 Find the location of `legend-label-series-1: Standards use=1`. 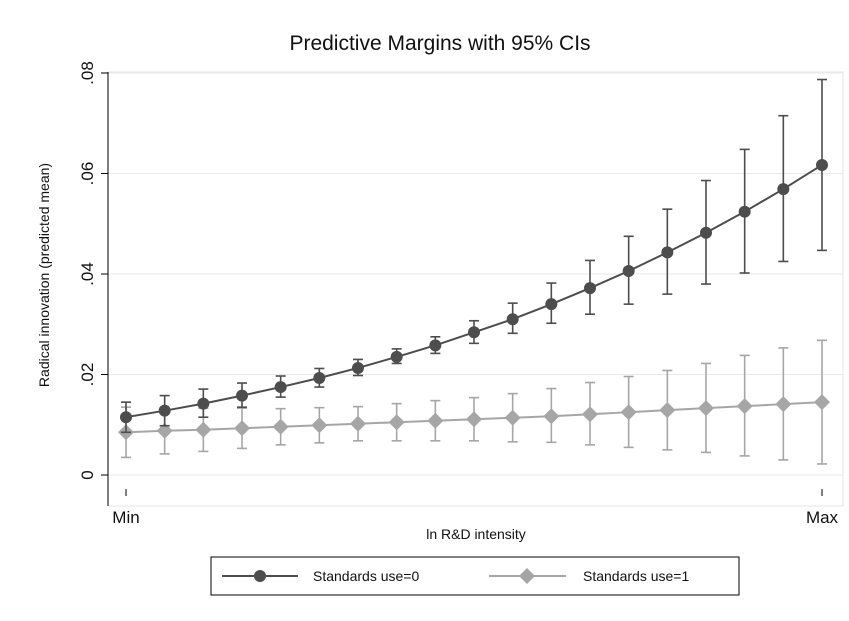

legend-label-series-1: Standards use=1 is located at coordinates (636, 576).